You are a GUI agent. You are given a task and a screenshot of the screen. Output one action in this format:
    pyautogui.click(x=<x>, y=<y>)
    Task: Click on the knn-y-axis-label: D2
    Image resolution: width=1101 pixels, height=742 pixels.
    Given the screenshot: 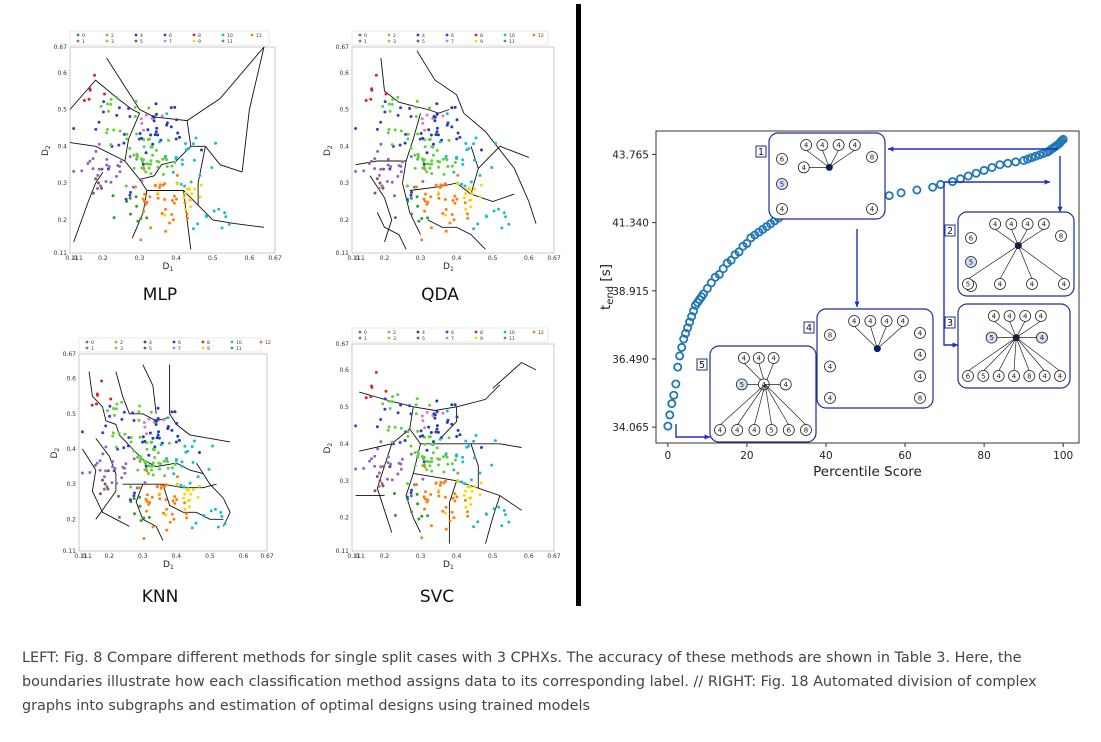 What is the action you would take?
    pyautogui.click(x=55, y=453)
    